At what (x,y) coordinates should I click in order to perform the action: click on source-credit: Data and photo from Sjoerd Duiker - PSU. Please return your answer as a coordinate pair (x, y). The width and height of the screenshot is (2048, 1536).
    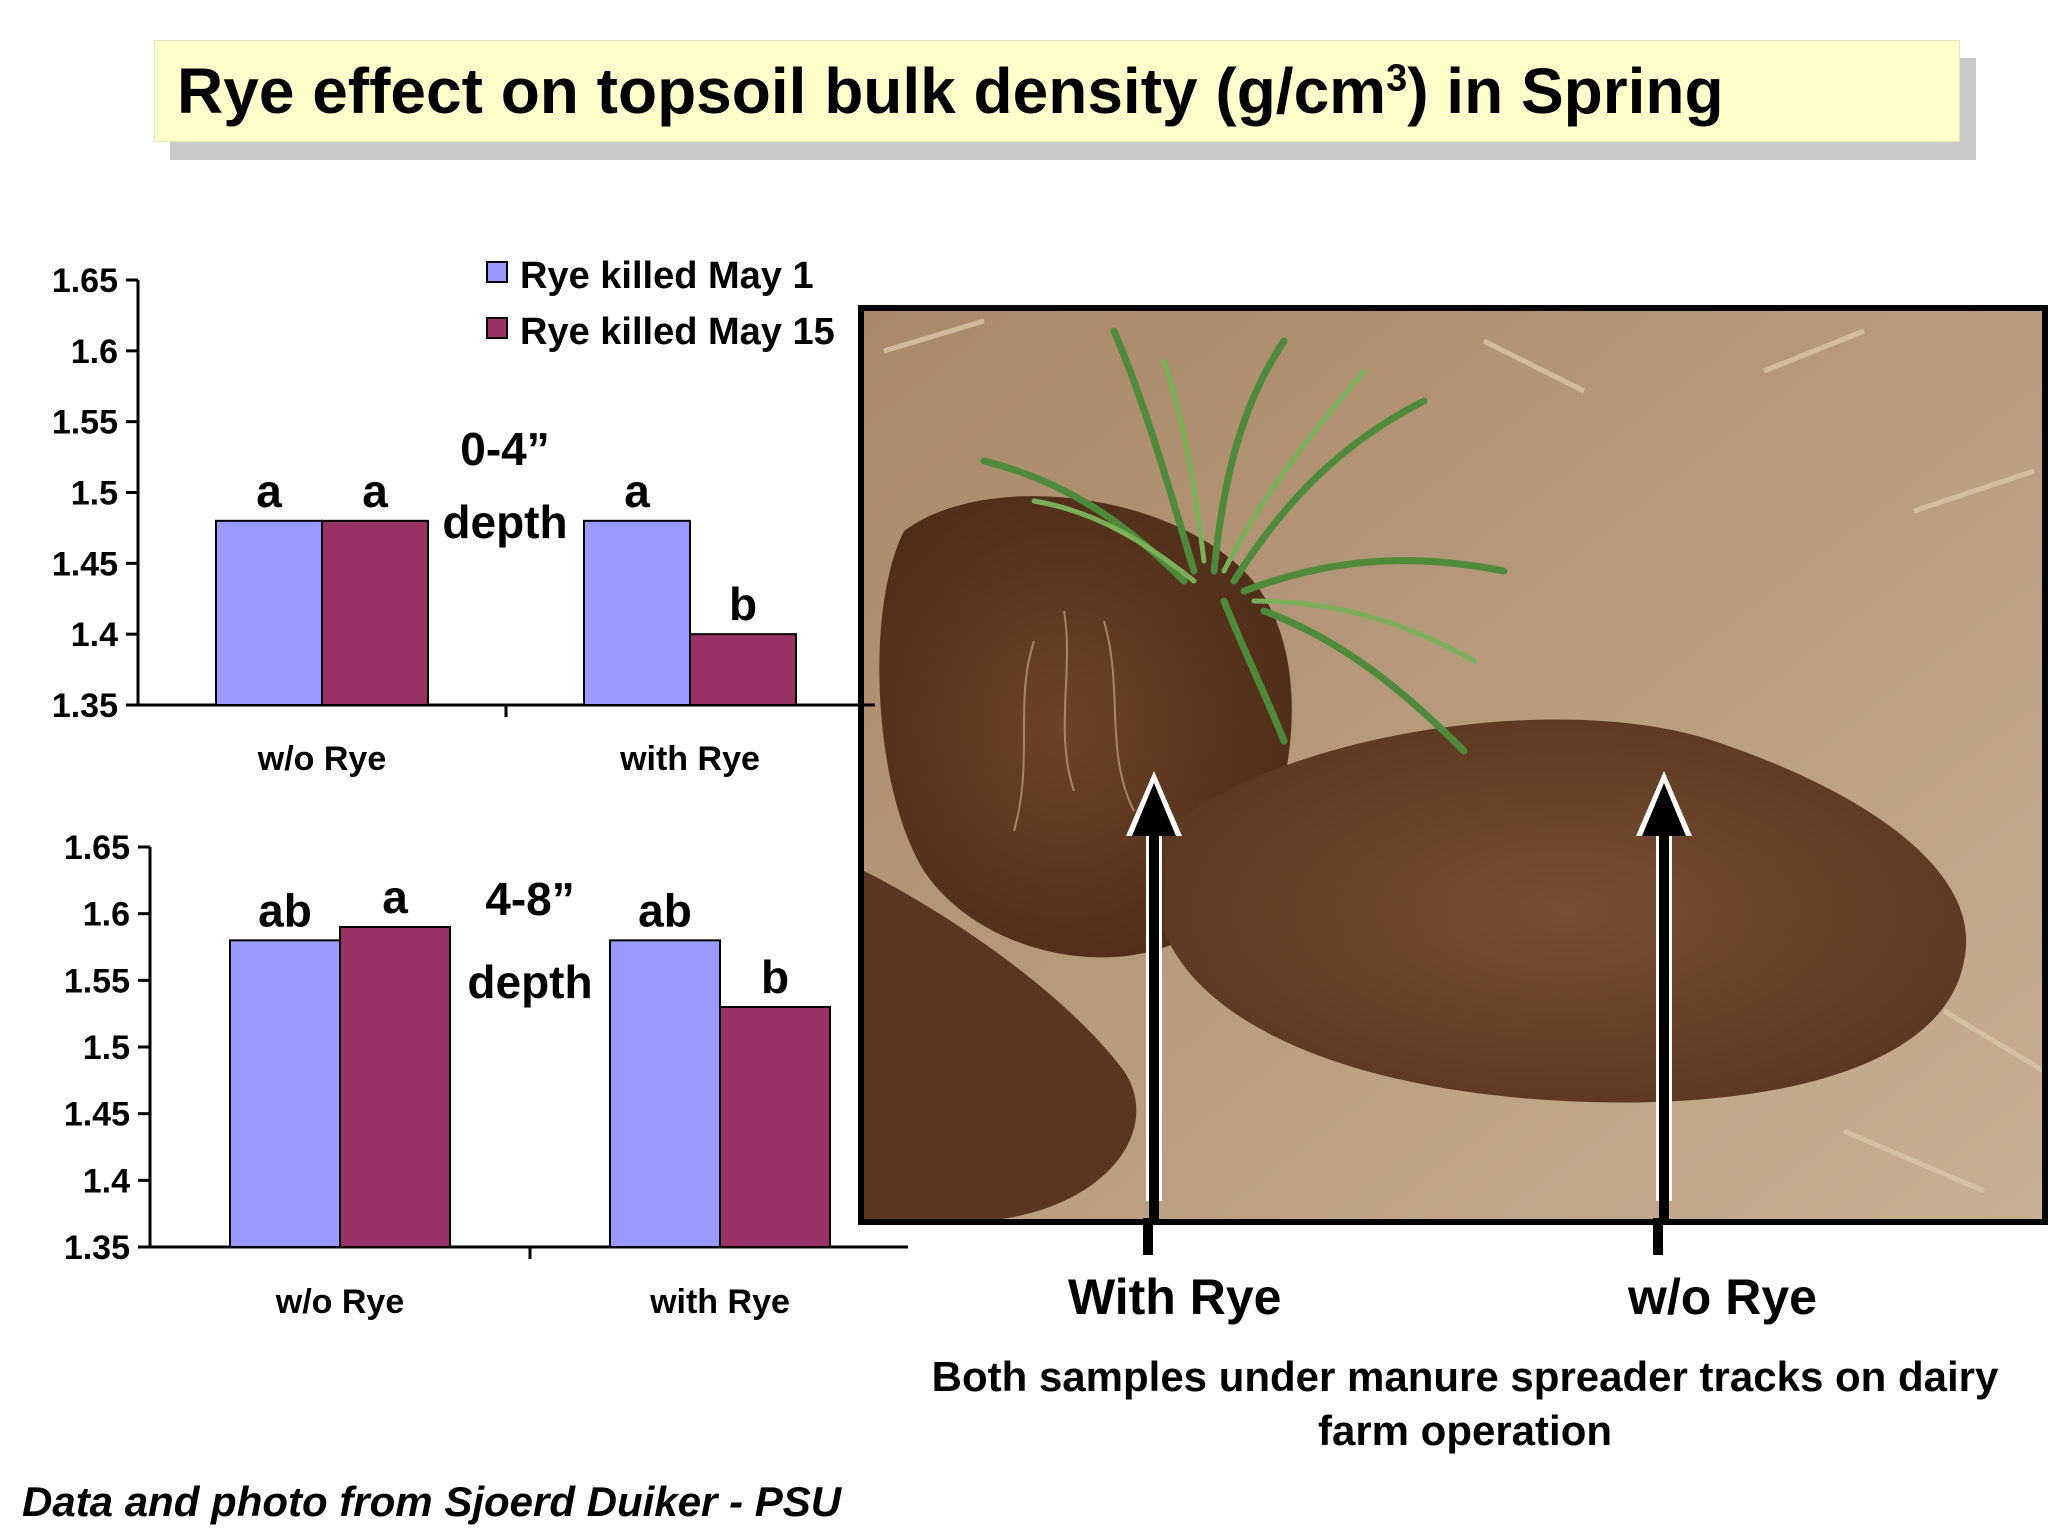
    Looking at the image, I should click on (432, 1501).